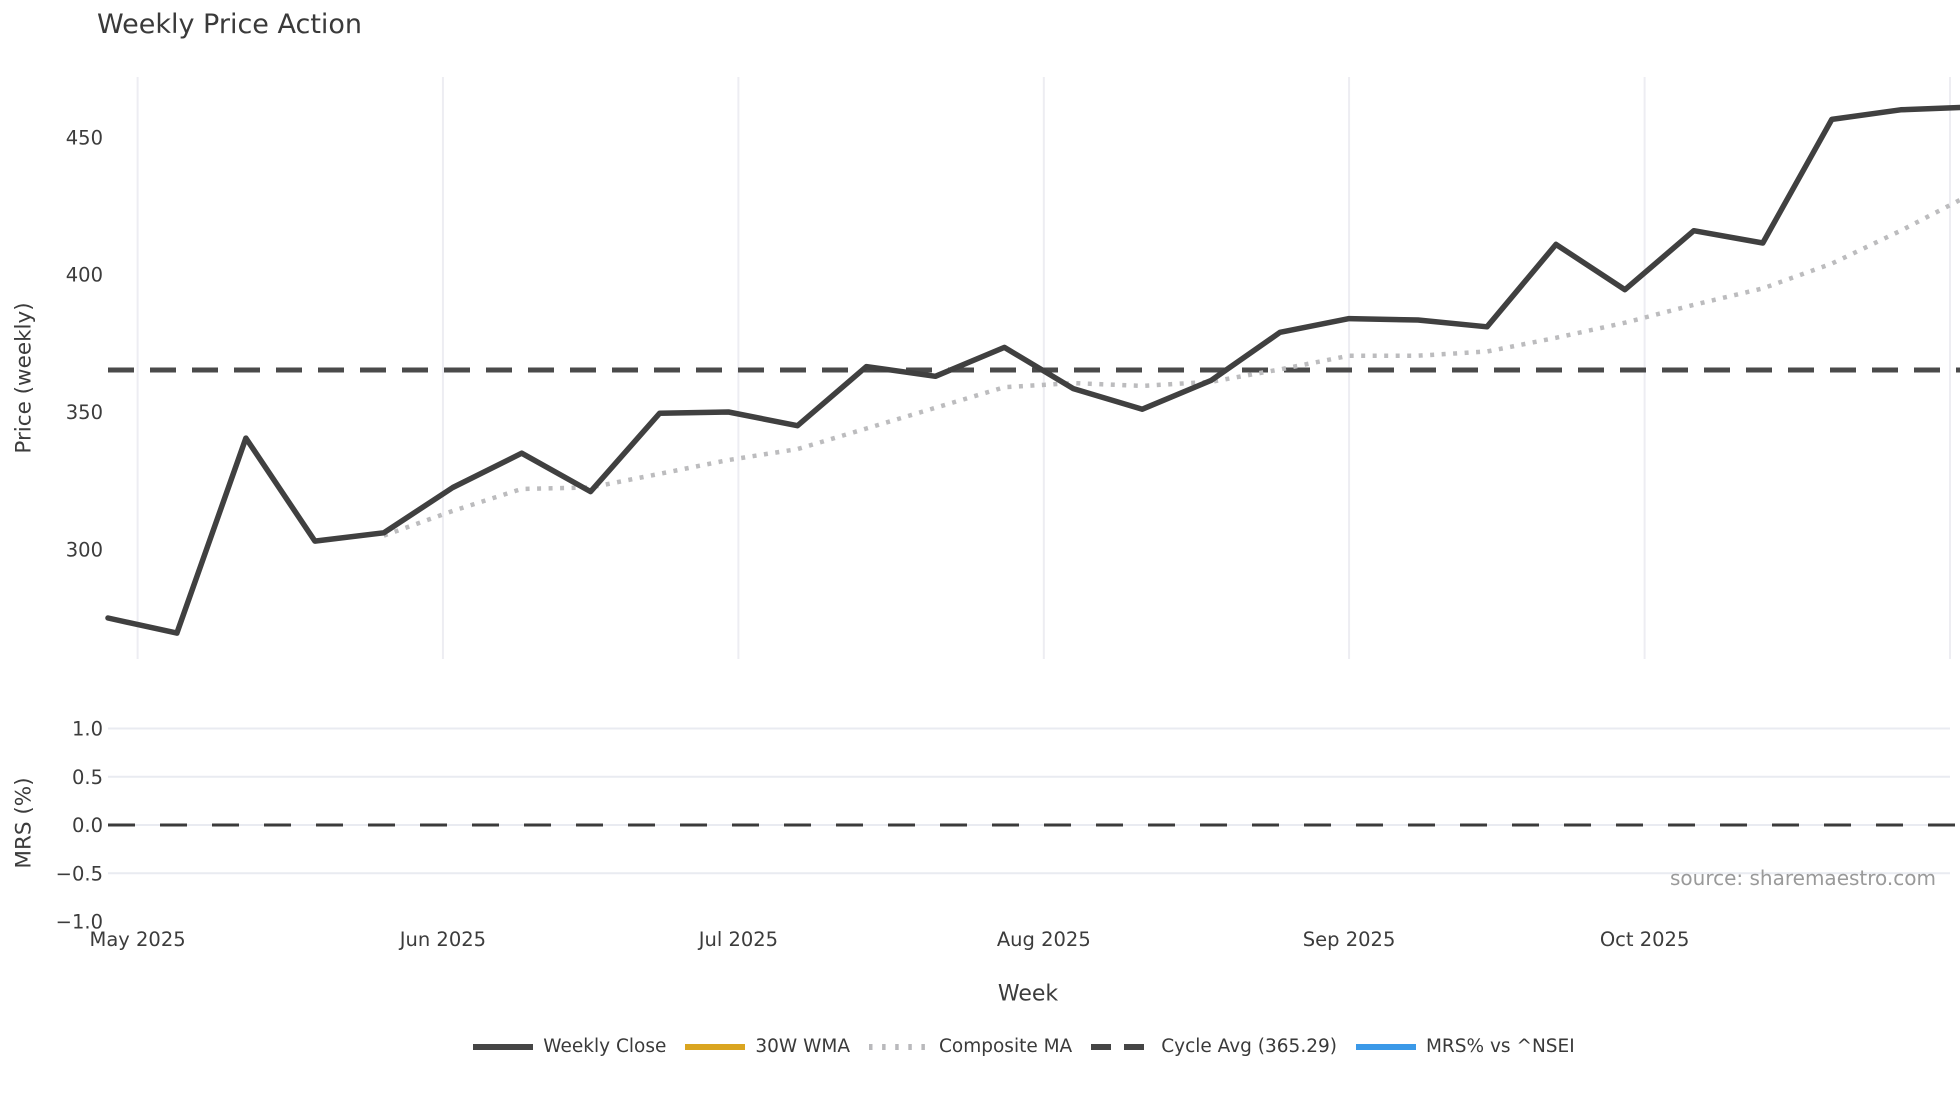 The image size is (1960, 1102). What do you see at coordinates (87, 729) in the screenshot?
I see `mrs-tick-label: 1.0` at bounding box center [87, 729].